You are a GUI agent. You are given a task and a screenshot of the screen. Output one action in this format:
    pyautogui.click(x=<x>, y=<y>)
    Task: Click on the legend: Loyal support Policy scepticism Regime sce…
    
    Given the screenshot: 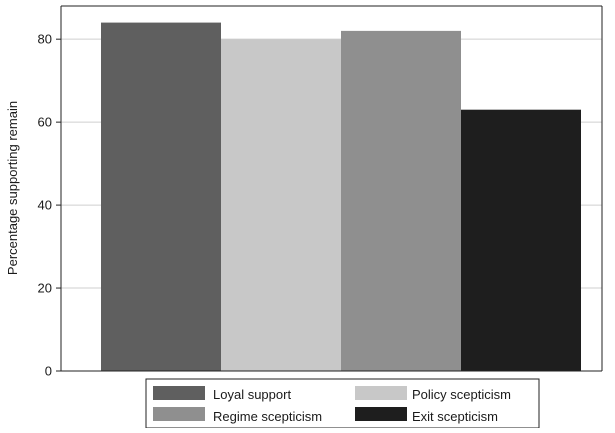 What is the action you would take?
    pyautogui.click(x=342, y=403)
    